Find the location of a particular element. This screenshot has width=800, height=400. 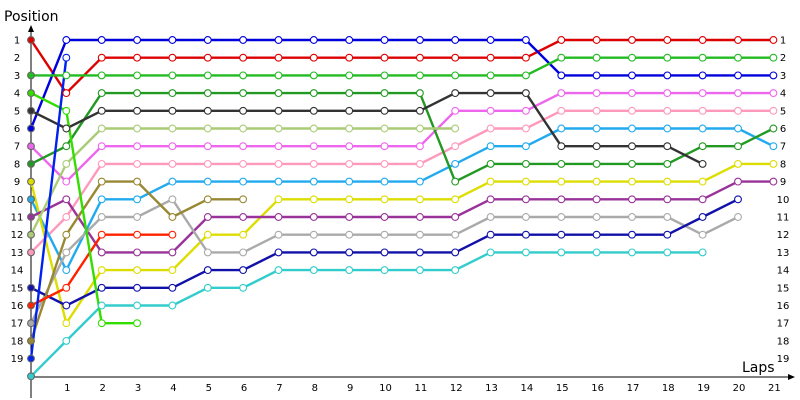

x-tick-label: 4 is located at coordinates (173, 388).